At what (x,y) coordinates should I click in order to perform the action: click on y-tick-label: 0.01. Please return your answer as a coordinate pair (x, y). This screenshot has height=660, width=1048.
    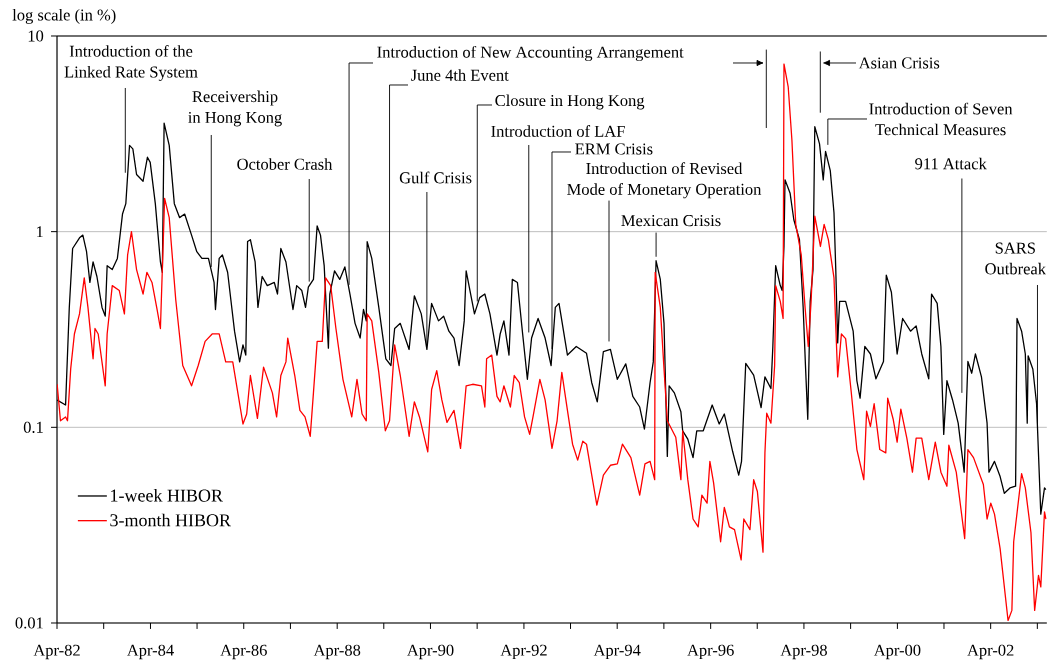
    Looking at the image, I should click on (29, 623).